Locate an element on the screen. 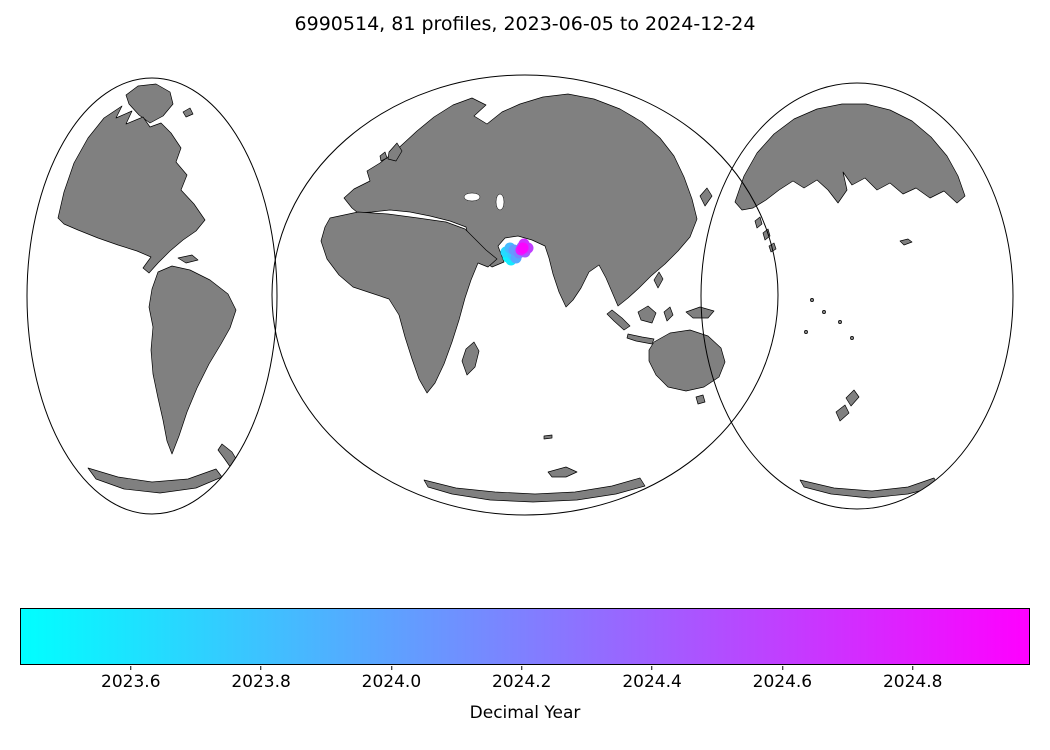  colorbar-tick: 2024.4 is located at coordinates (652, 679).